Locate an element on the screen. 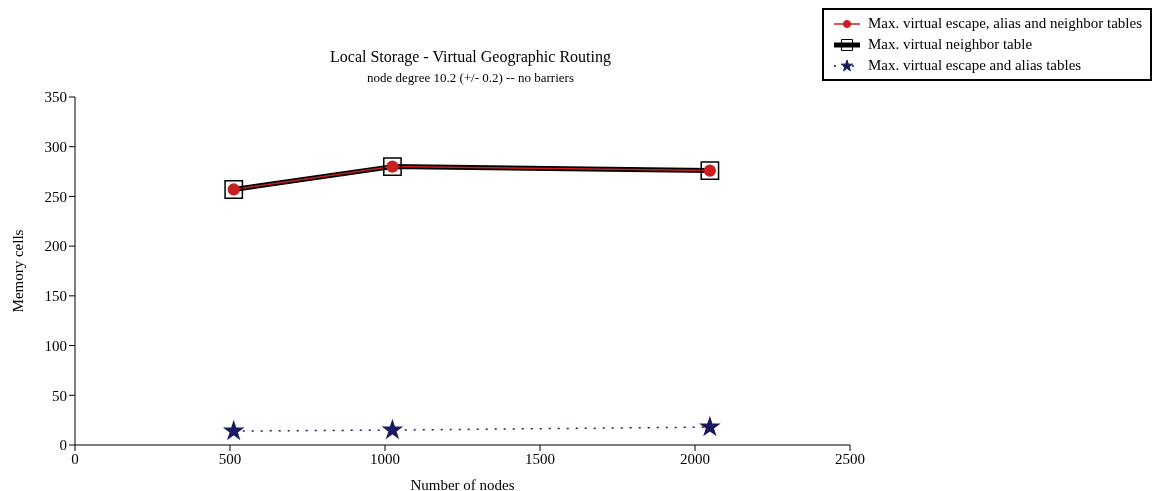 Image resolution: width=1160 pixels, height=491 pixels. y-tick-label: 50 is located at coordinates (59, 395).